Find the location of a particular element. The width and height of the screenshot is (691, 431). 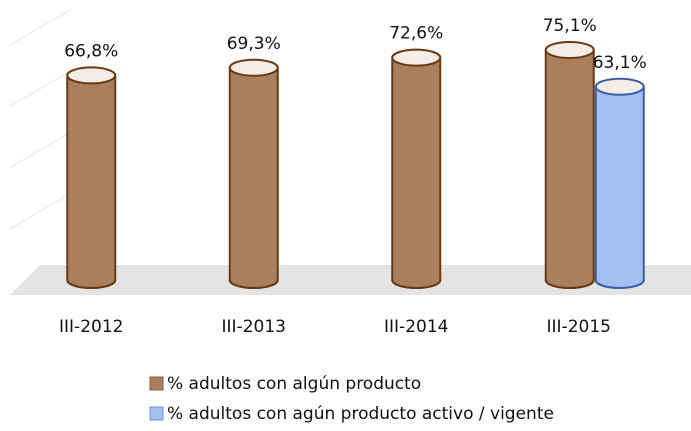

data-label: 75,1% is located at coordinates (570, 26).